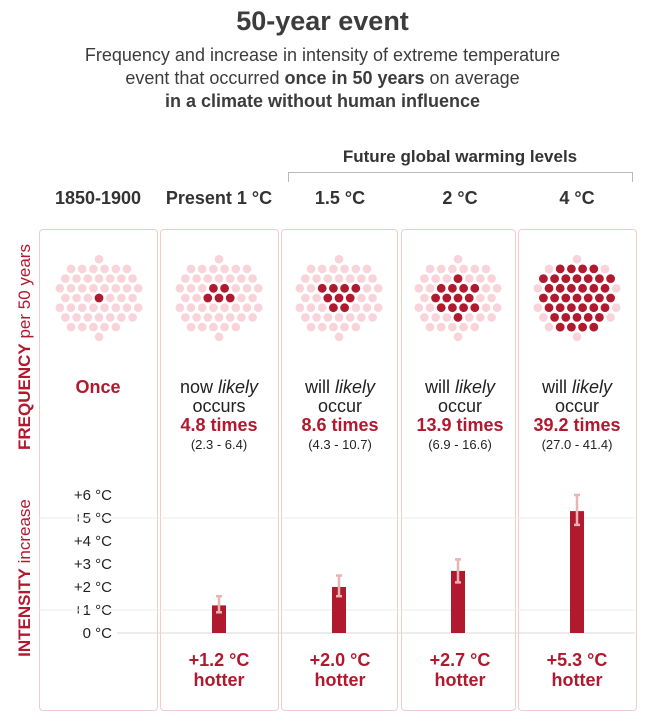 This screenshot has width=645, height=722. What do you see at coordinates (340, 670) in the screenshot?
I see `hotter-label-1-5: +2.0 °C hotter` at bounding box center [340, 670].